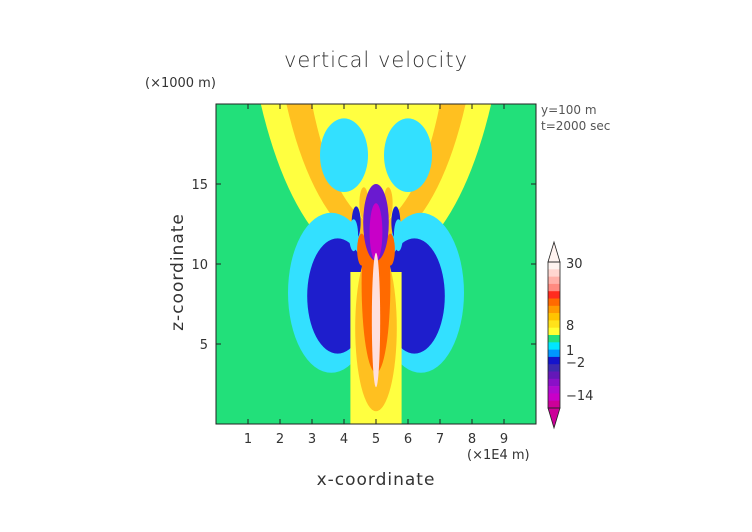  What do you see at coordinates (376, 439) in the screenshot?
I see `x-tick-label: 5` at bounding box center [376, 439].